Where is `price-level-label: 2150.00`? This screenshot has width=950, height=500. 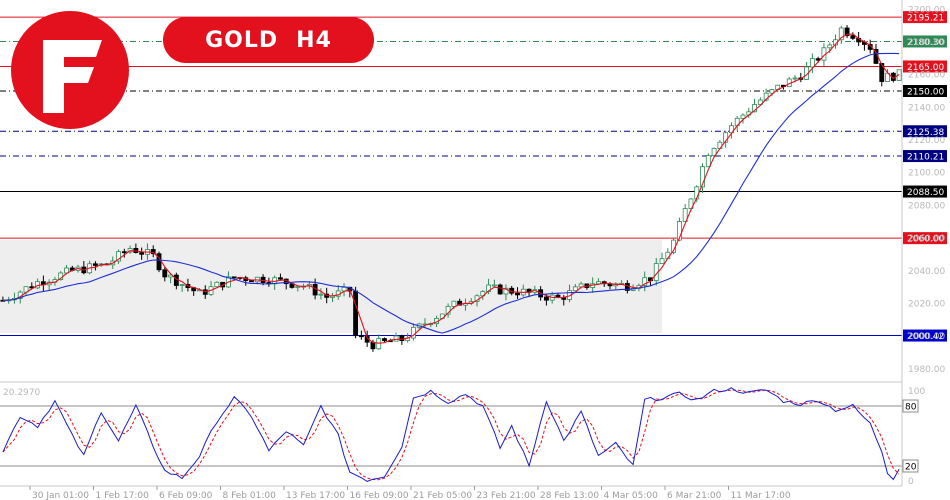 price-level-label: 2150.00 is located at coordinates (925, 93).